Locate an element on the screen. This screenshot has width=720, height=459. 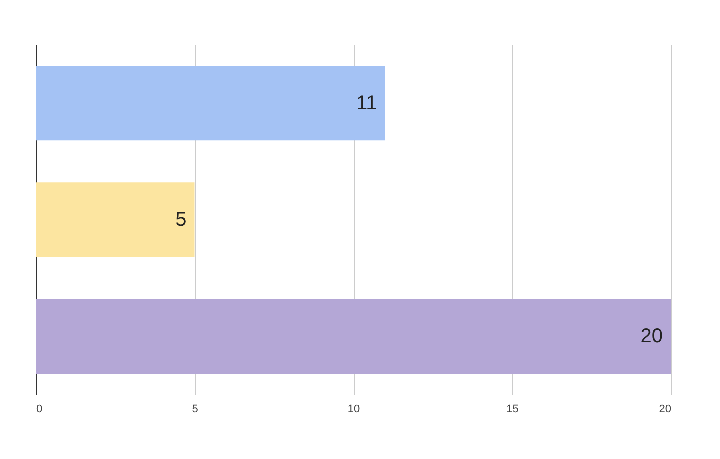
x-tick-label: 15 is located at coordinates (512, 410).